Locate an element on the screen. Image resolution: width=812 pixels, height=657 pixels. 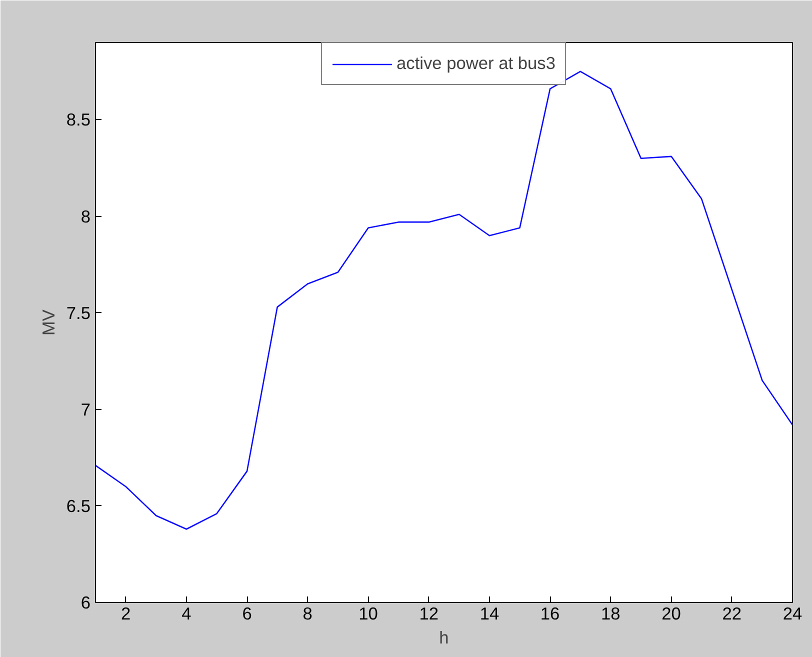
x-tick-label: 20 is located at coordinates (671, 614).